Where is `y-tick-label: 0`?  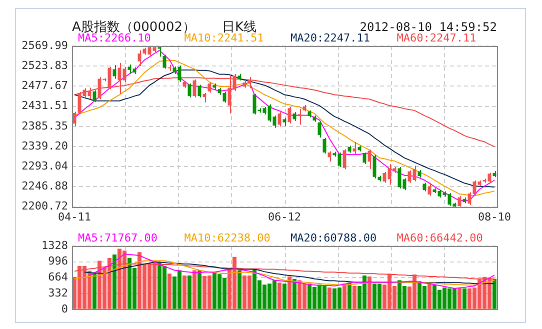
y-tick-label: 0 is located at coordinates (64, 309).